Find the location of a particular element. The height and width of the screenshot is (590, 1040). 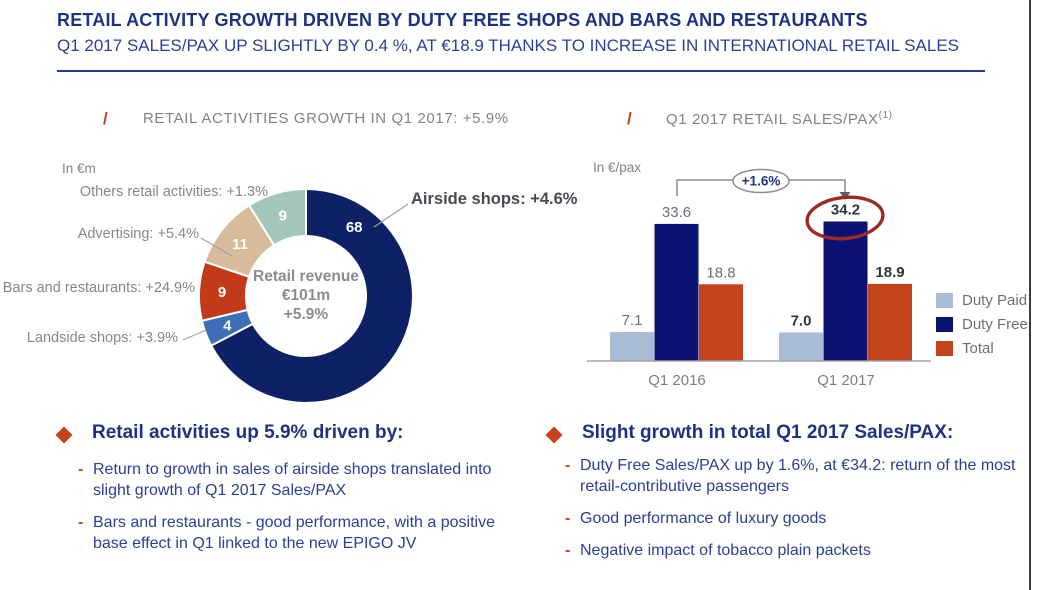

annotation-bubble is located at coordinates (761, 181).